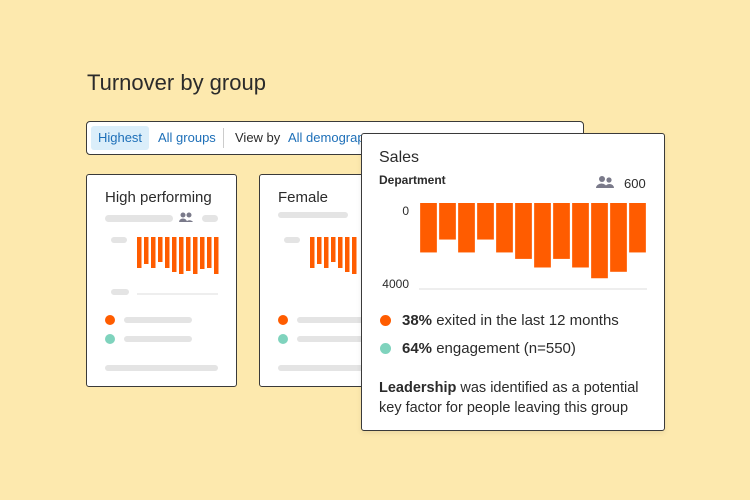 The height and width of the screenshot is (500, 750). Describe the element at coordinates (326, 137) in the screenshot. I see `filter-demographics: All demograp` at that location.